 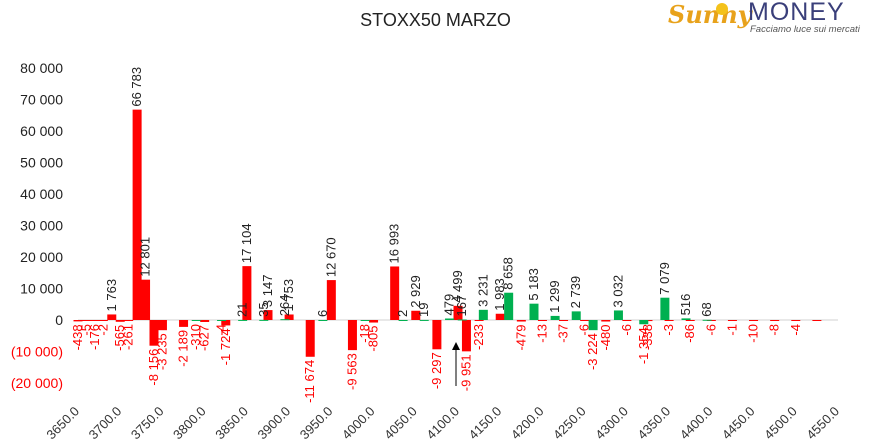 I want to click on x-tick-label: 3900.0, so click(x=274, y=423).